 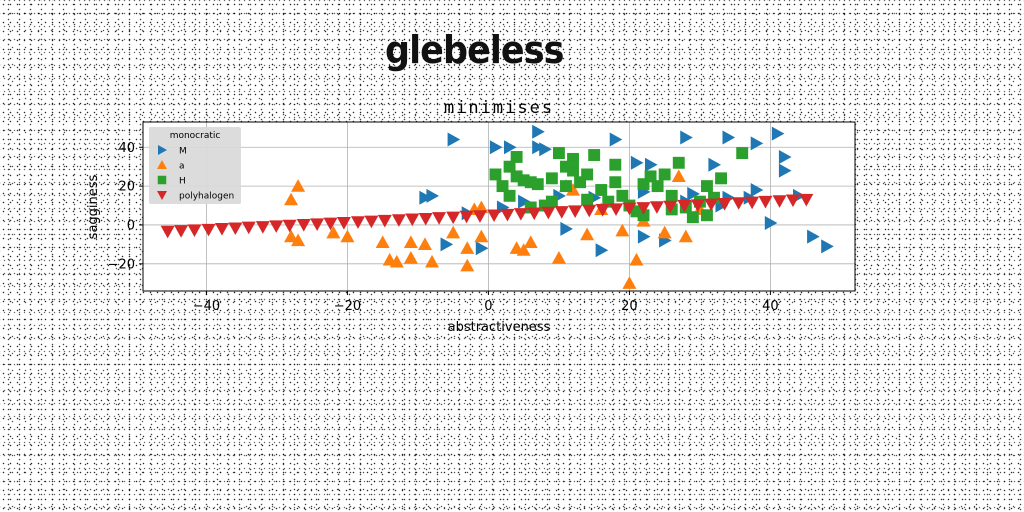 What do you see at coordinates (131, 225) in the screenshot?
I see `y-tick-label: 0` at bounding box center [131, 225].